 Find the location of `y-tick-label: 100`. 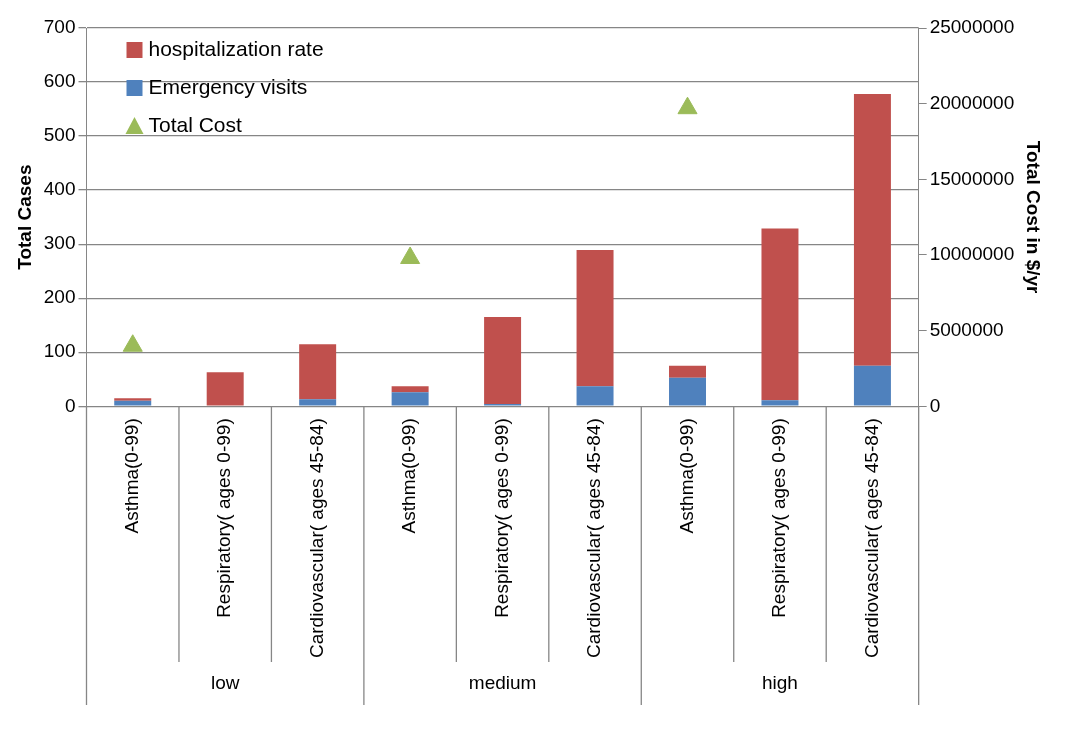

y-tick-label: 100 is located at coordinates (59, 351).